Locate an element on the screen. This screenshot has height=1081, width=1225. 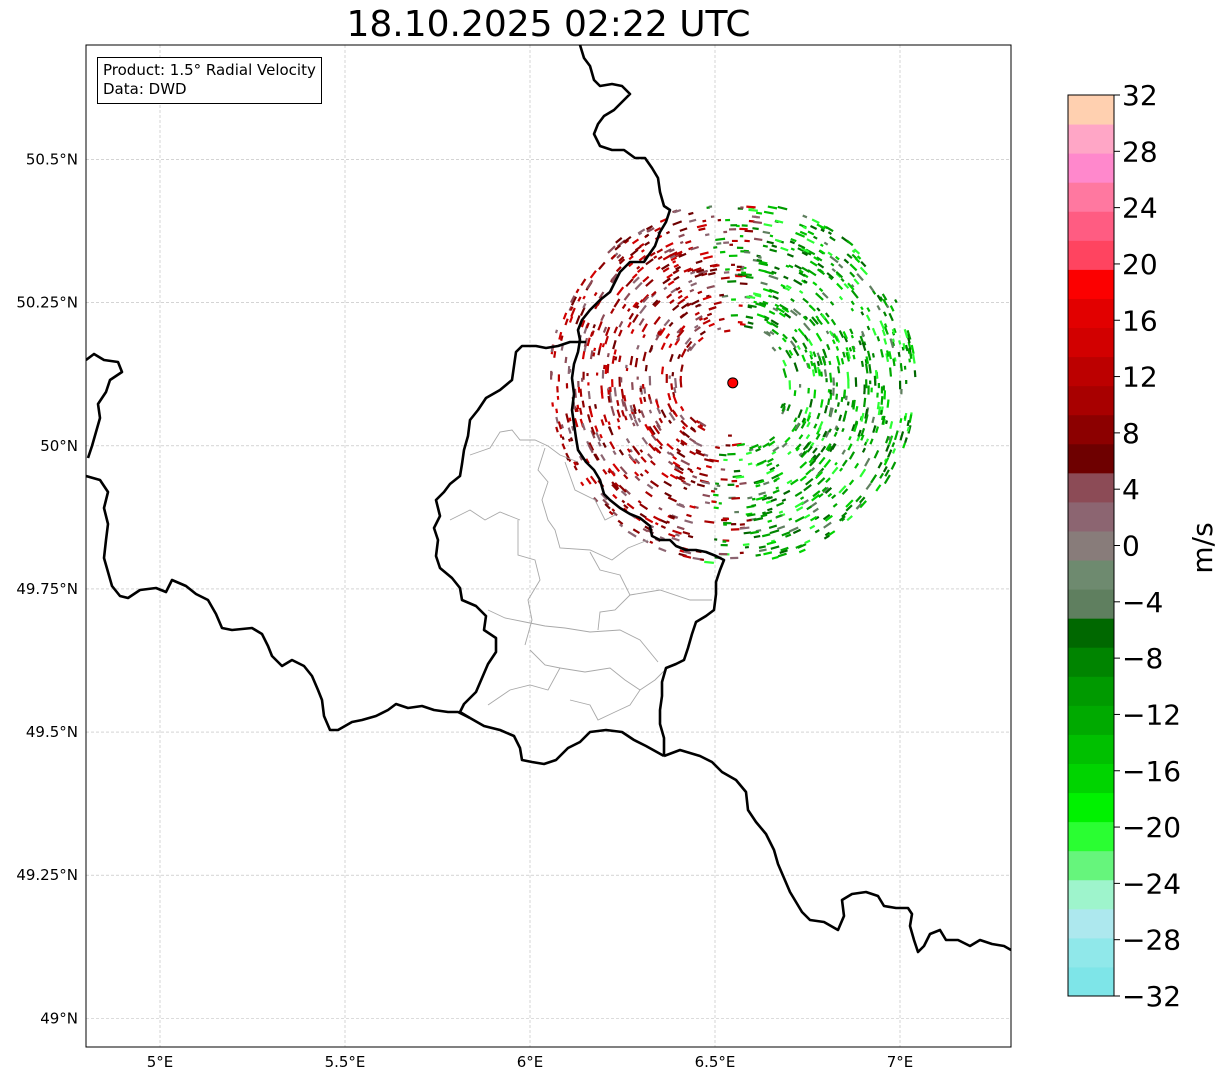
map-title: 18.10.2025 02:22 UTC is located at coordinates (548, 24).